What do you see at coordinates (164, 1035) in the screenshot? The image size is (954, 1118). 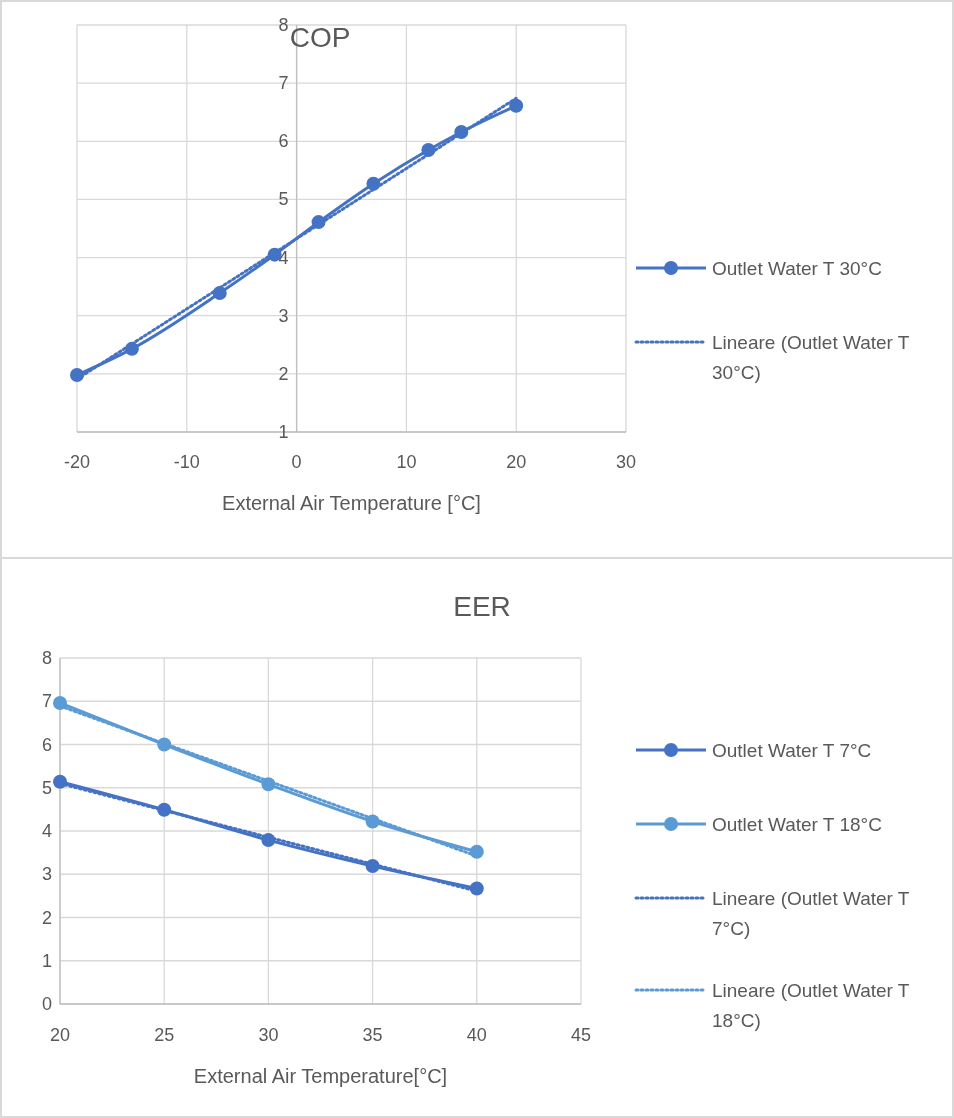 I see `x-tick-label: 25` at bounding box center [164, 1035].